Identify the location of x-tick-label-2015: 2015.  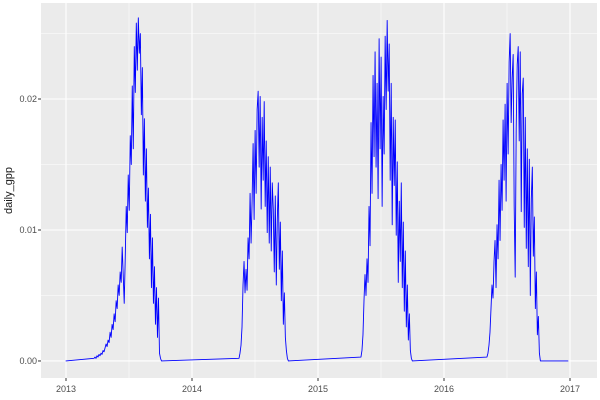
(318, 389).